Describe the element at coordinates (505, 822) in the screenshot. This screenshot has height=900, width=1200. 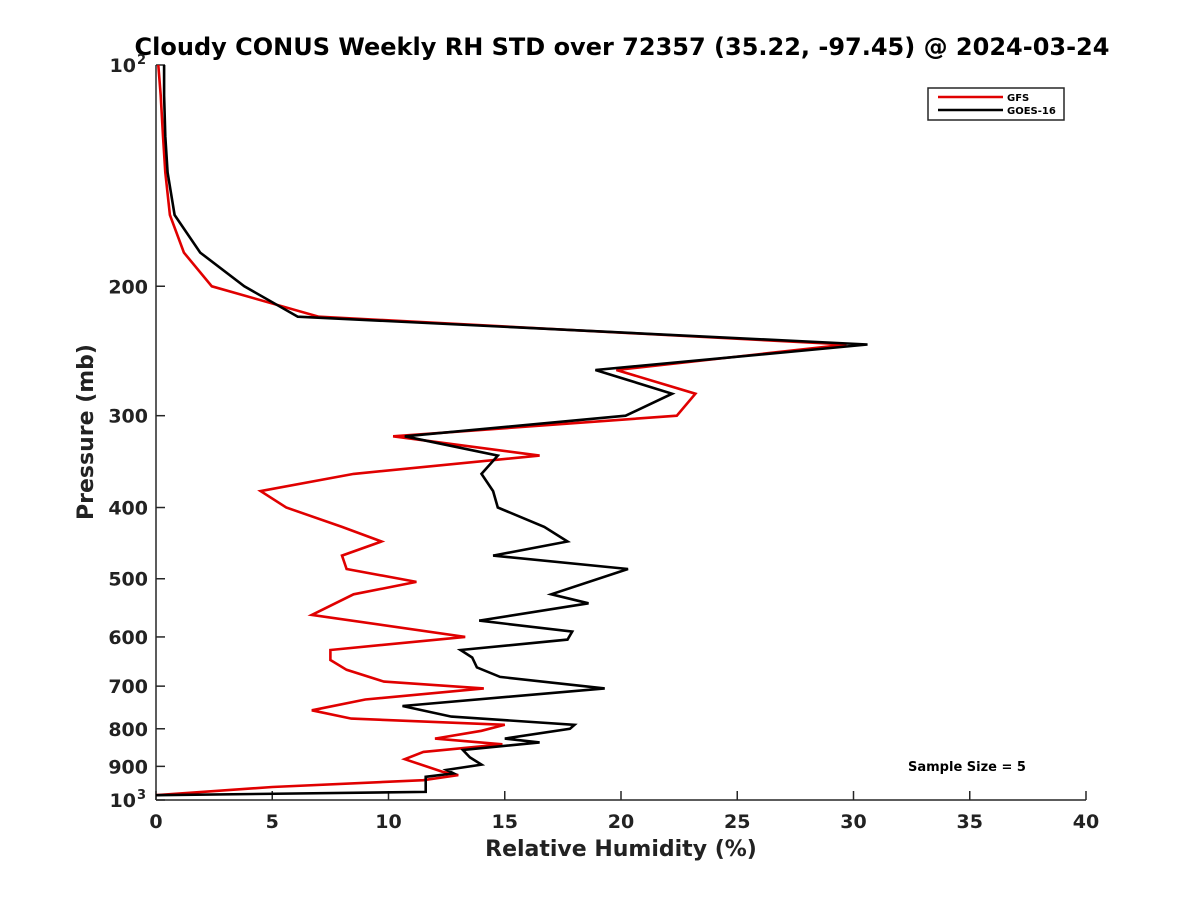
I see `x-tick-label: 15` at that location.